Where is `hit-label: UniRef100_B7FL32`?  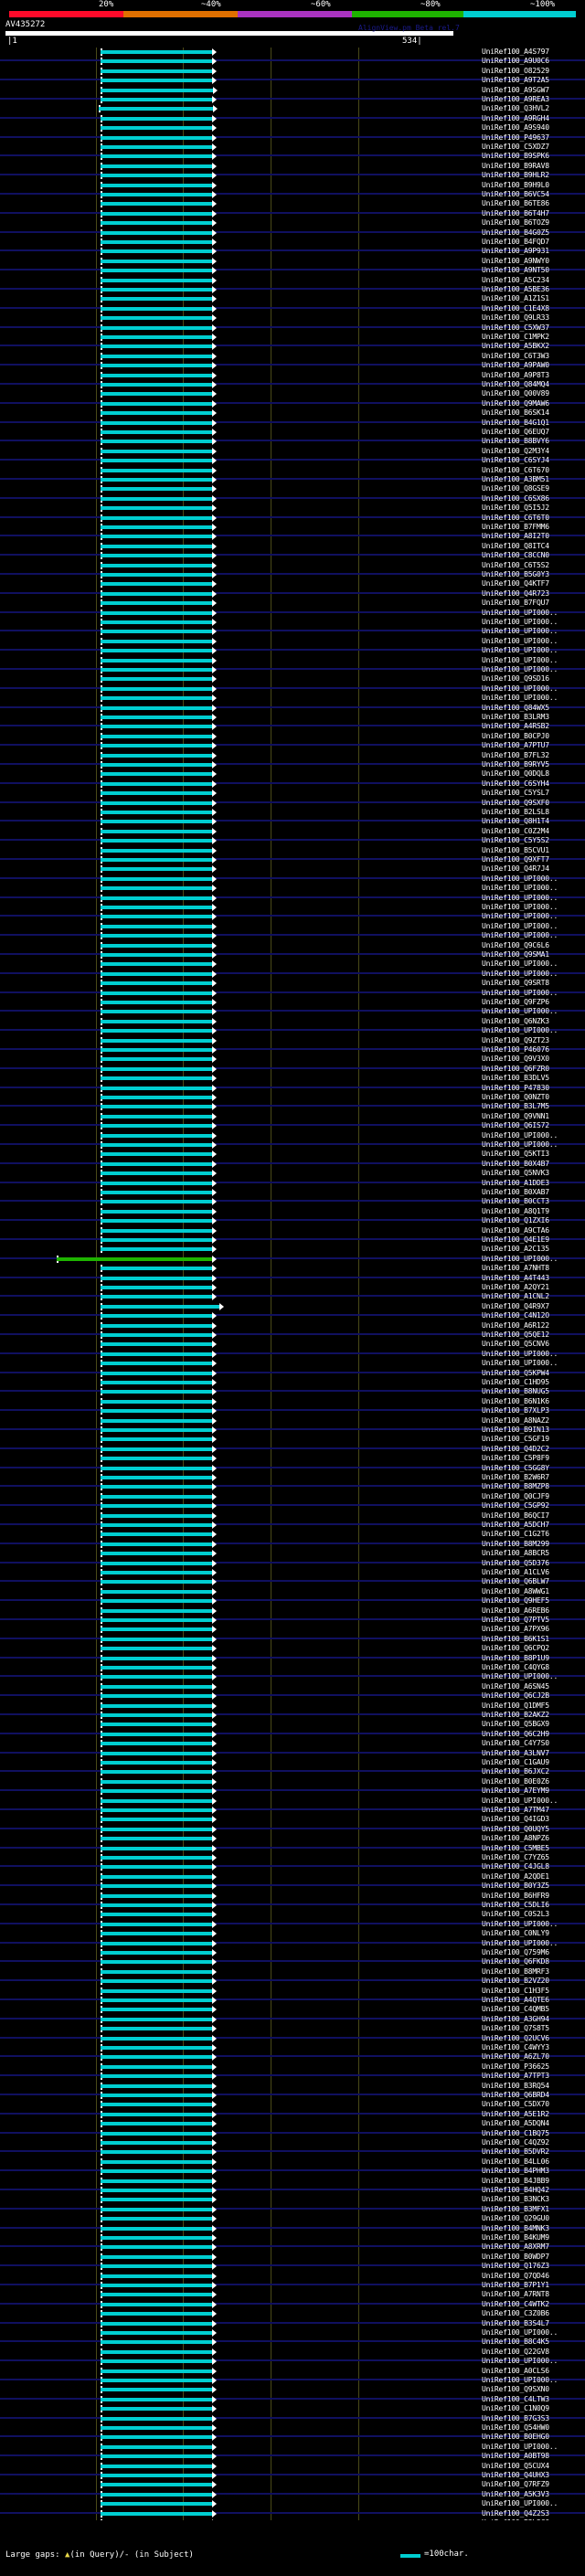 hit-label: UniRef100_B7FL32 is located at coordinates (515, 754).